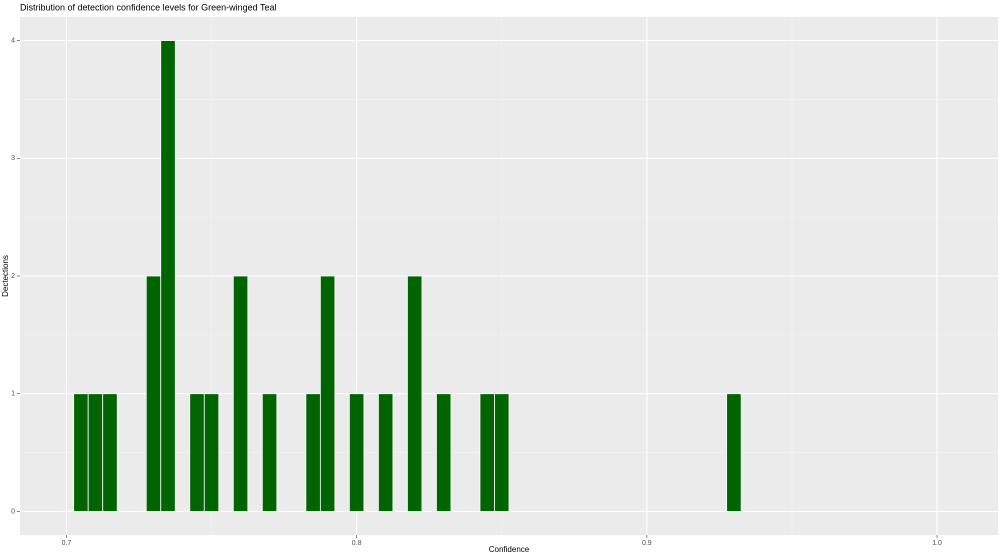 The width and height of the screenshot is (1000, 558). Describe the element at coordinates (13, 158) in the screenshot. I see `y-tick-label: 3` at that location.